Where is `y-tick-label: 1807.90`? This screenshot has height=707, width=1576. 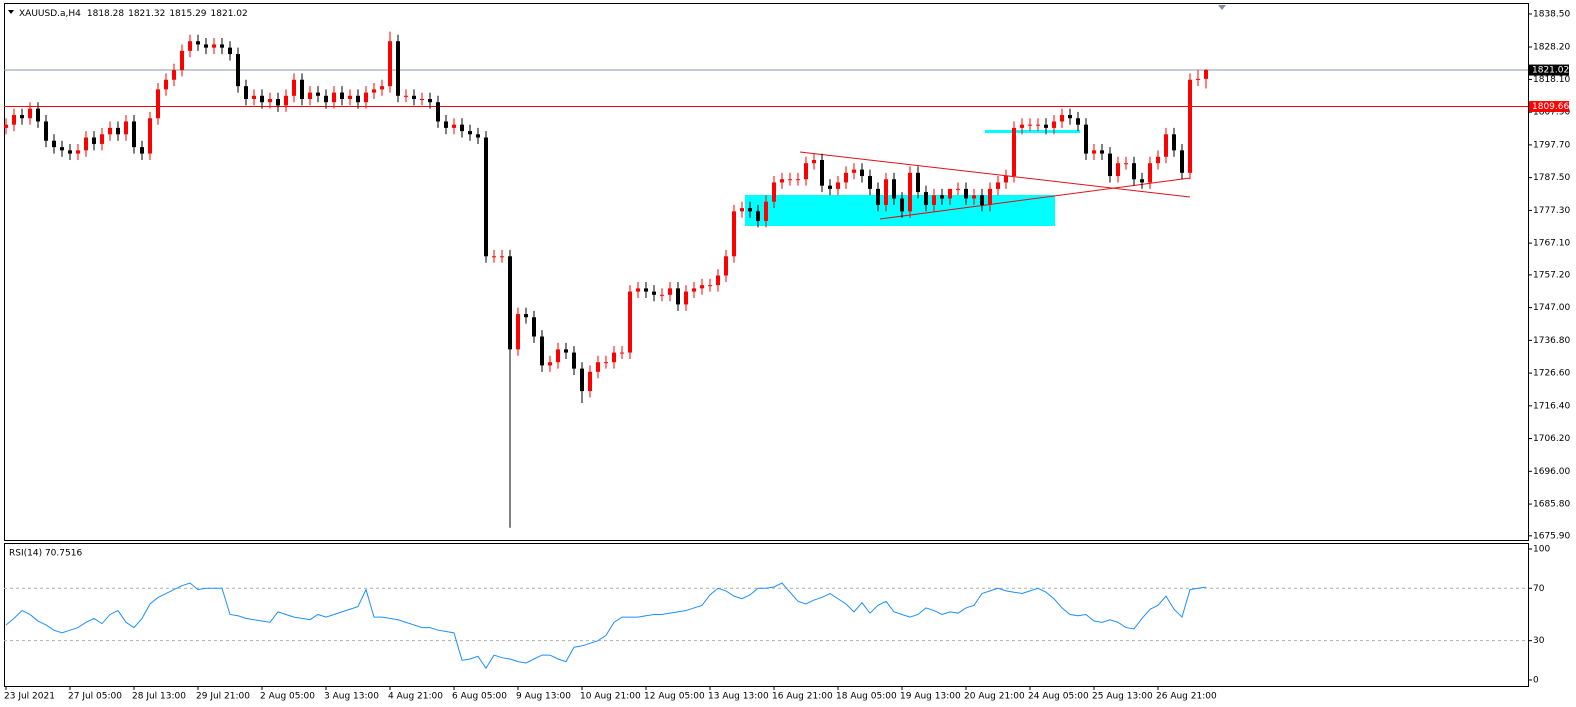 y-tick-label: 1807.90 is located at coordinates (1551, 113).